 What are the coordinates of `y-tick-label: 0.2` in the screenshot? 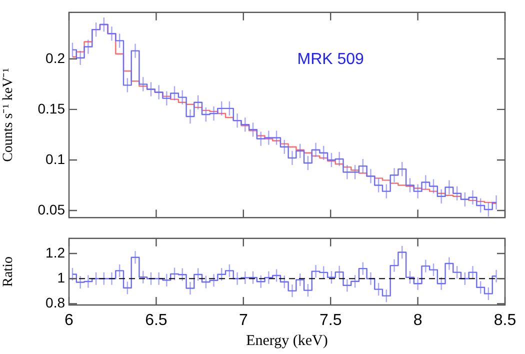 It's located at (56, 58).